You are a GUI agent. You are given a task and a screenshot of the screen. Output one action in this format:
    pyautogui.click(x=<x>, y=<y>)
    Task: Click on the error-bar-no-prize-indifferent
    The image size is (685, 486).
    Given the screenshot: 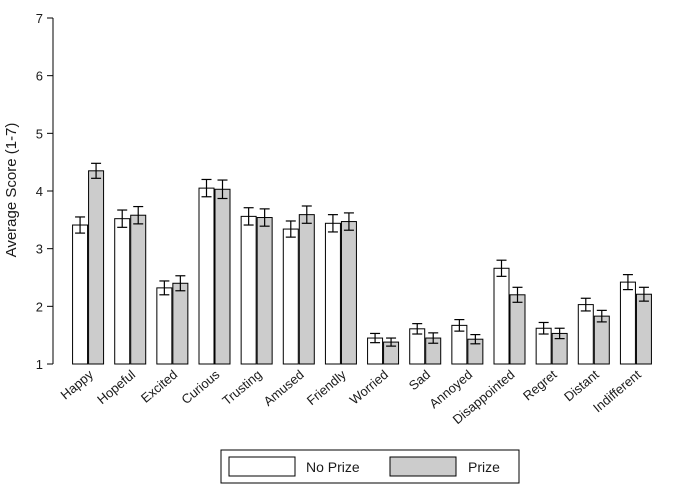 What is the action you would take?
    pyautogui.click(x=627, y=282)
    